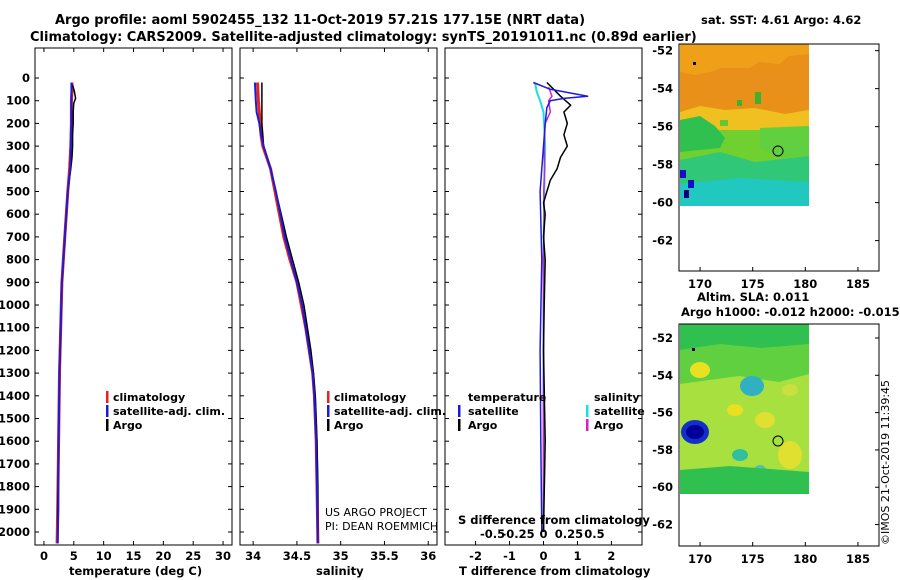 Image resolution: width=900 pixels, height=580 pixels. Describe the element at coordinates (135, 571) in the screenshot. I see `temperature-xlabel: temperature (deg C)` at that location.